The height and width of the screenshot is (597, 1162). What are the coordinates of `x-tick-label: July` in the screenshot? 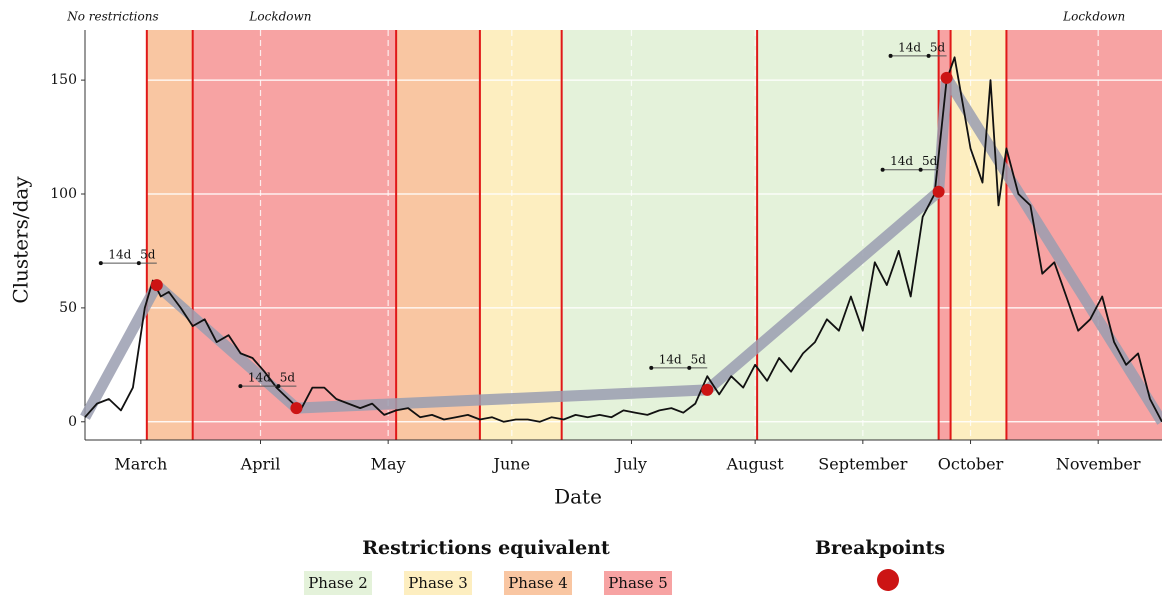 It's located at (630, 464).